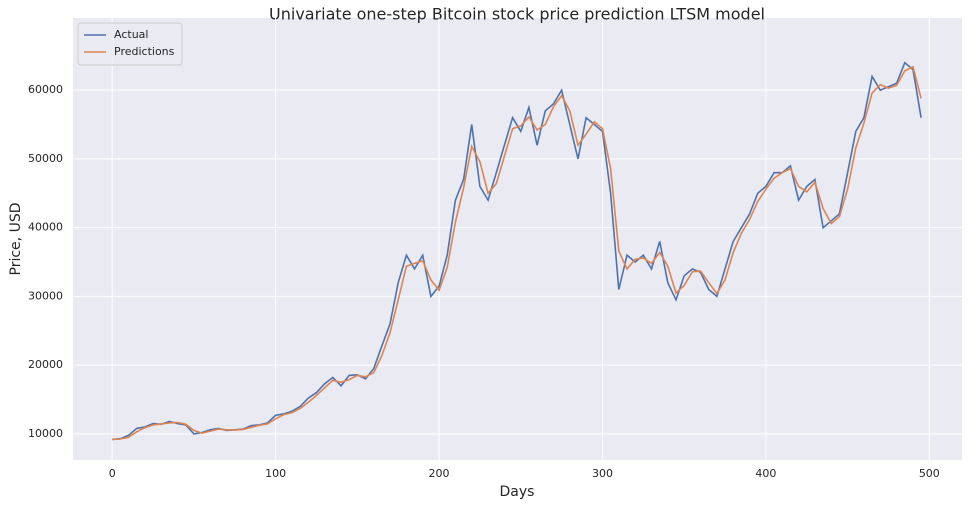  Describe the element at coordinates (275, 473) in the screenshot. I see `x-tick-label: 100` at that location.